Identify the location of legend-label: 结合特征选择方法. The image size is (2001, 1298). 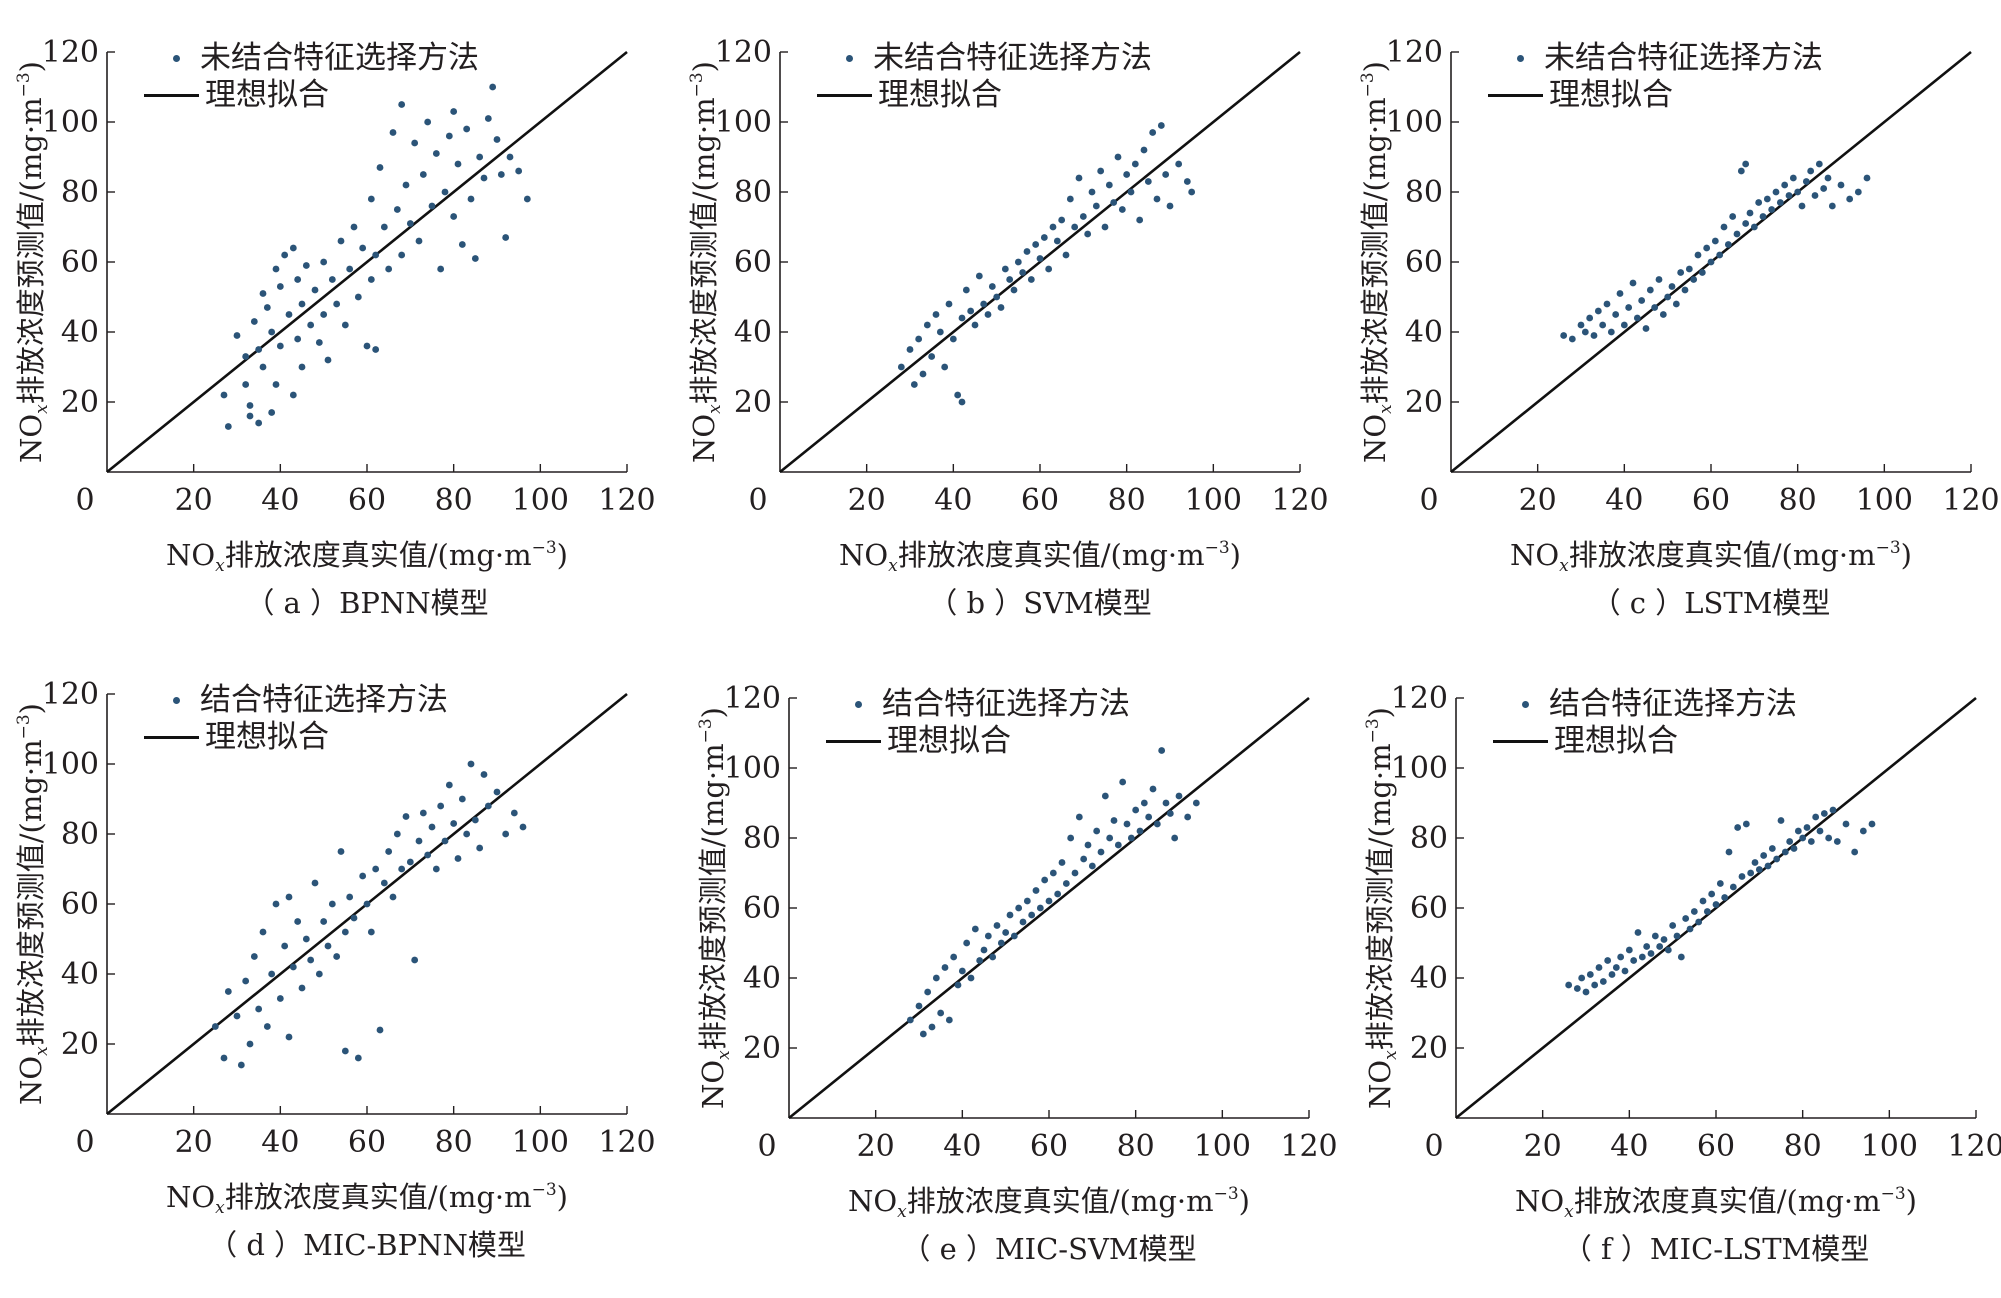
(1673, 704).